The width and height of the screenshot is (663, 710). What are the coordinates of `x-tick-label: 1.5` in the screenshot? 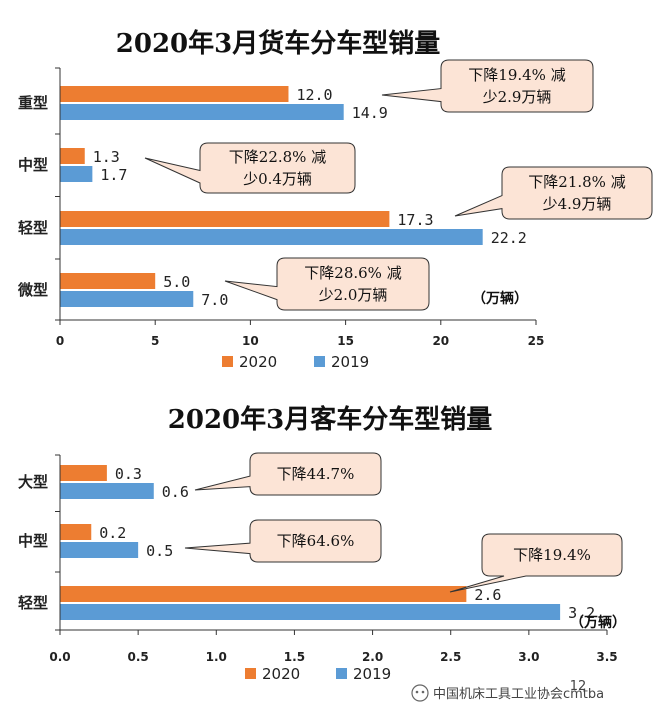 It's located at (294, 657).